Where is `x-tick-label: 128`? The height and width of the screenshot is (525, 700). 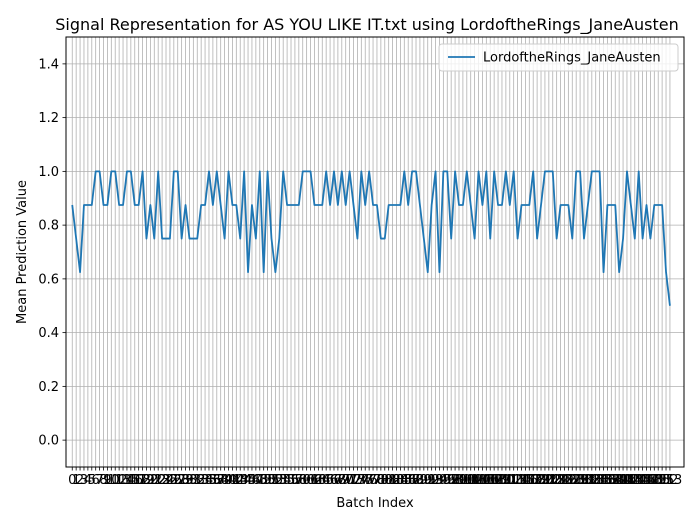
x-tick-label: 128 is located at coordinates (572, 480).